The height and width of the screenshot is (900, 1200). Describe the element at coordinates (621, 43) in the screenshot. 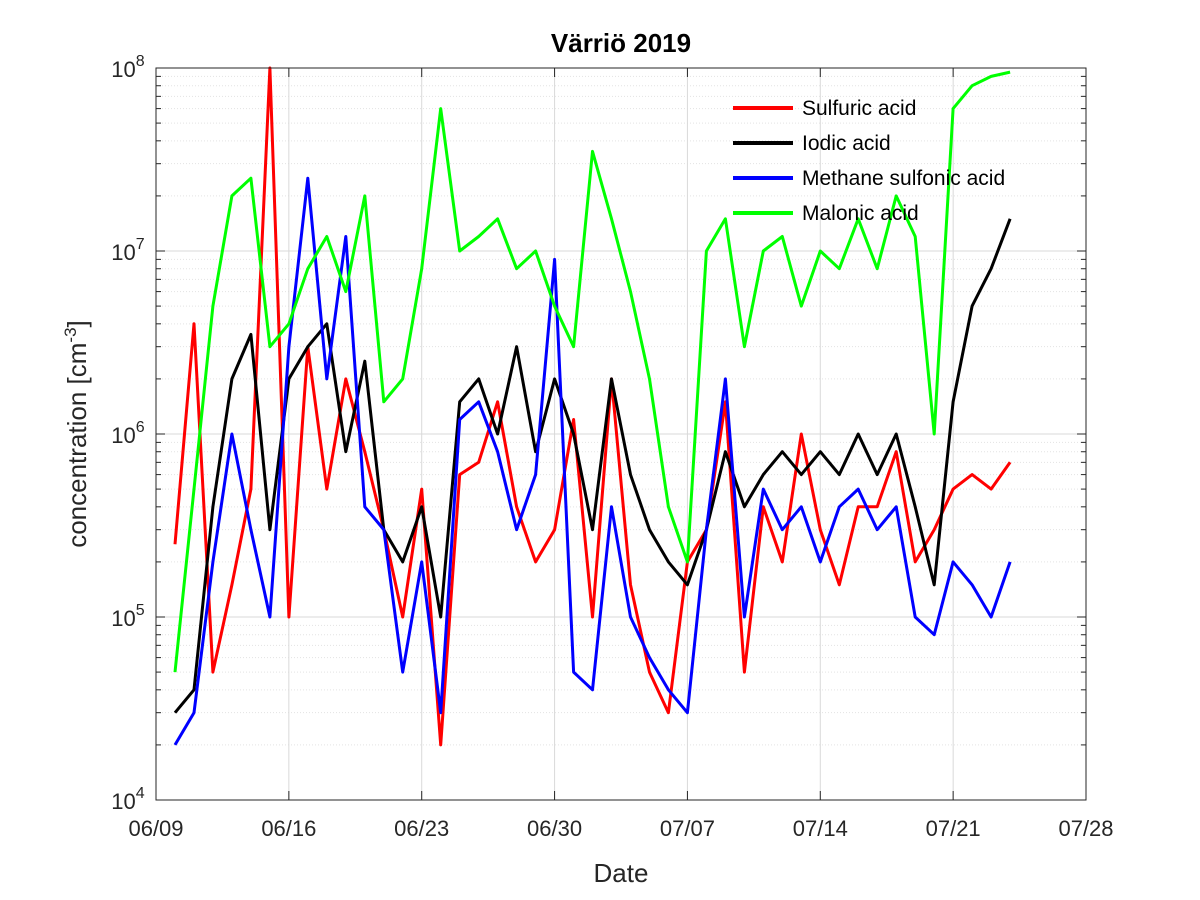

I see `chart-title: Värriö 2019` at that location.